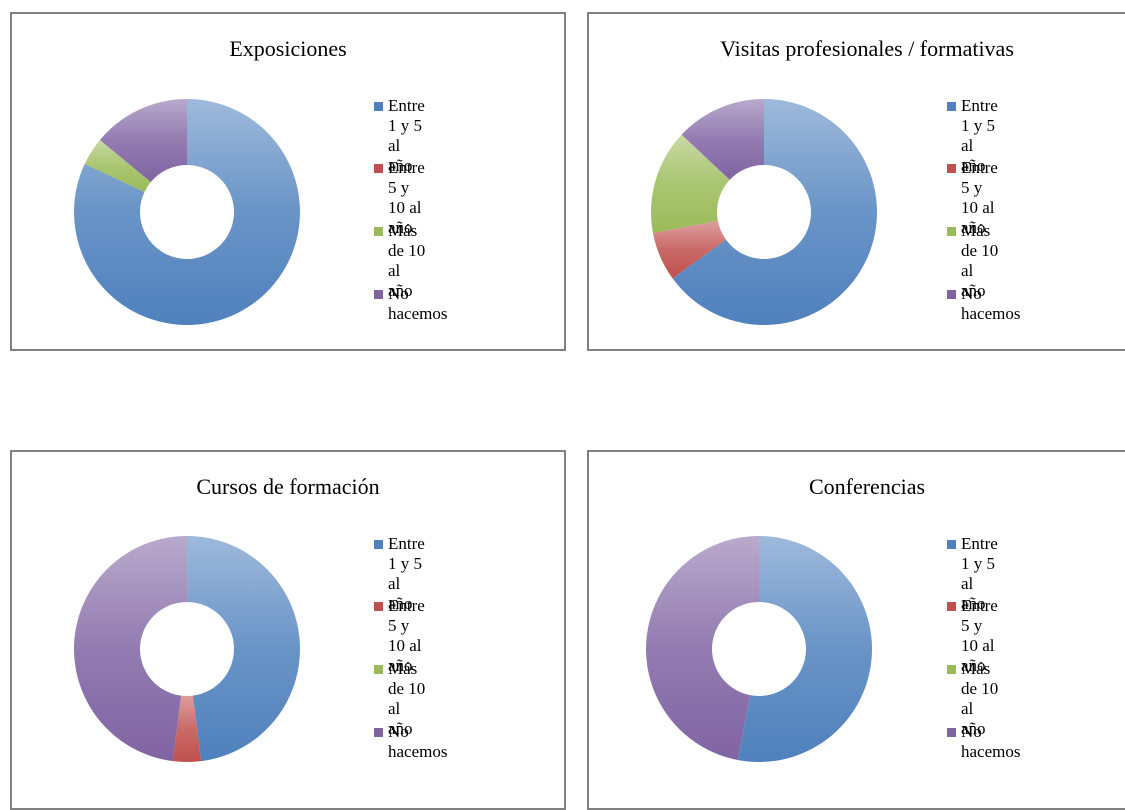 The image size is (1125, 810). What do you see at coordinates (288, 486) in the screenshot?
I see `chart-title: Cursos de formación` at bounding box center [288, 486].